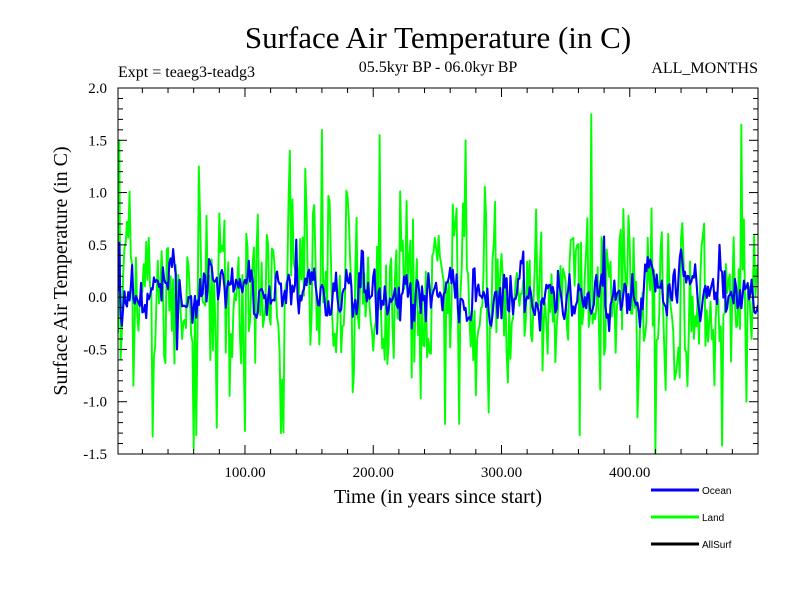  I want to click on y-tick-label: 1.5, so click(97, 141).